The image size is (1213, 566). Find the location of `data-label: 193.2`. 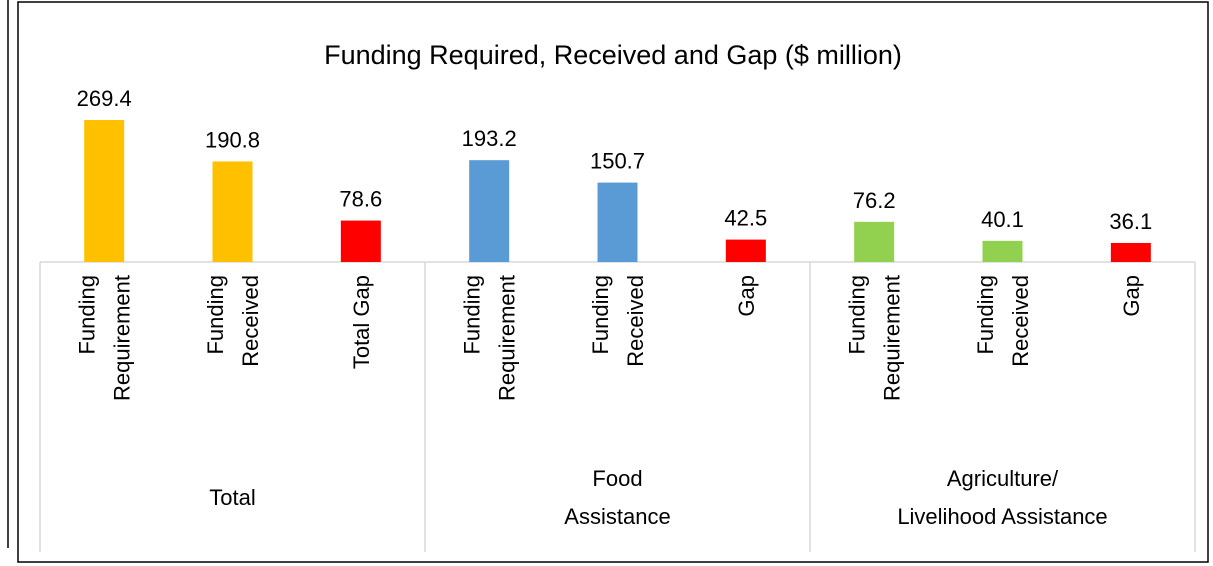

data-label: 193.2 is located at coordinates (489, 138).